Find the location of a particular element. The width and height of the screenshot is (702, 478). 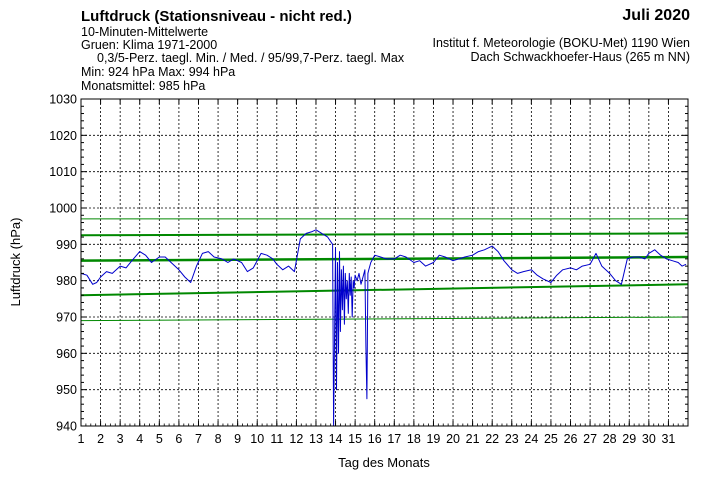

x-tick-label: 11 is located at coordinates (276, 439).